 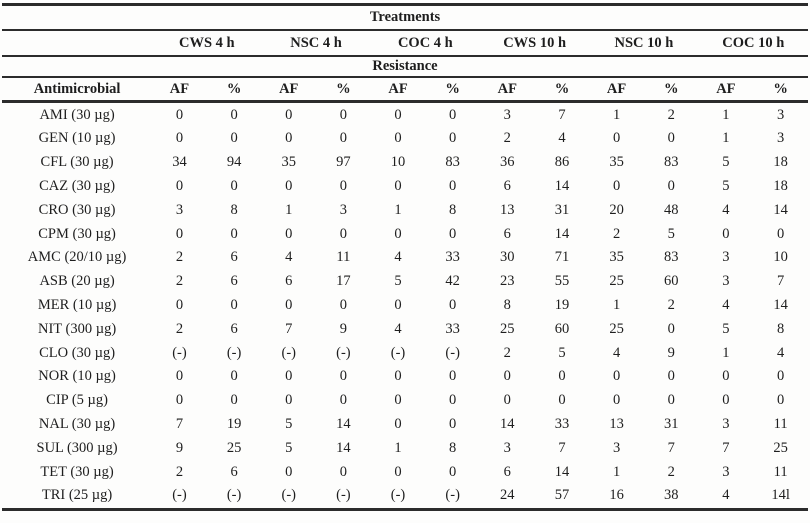 I want to click on cell-value: 9, so click(x=179, y=447).